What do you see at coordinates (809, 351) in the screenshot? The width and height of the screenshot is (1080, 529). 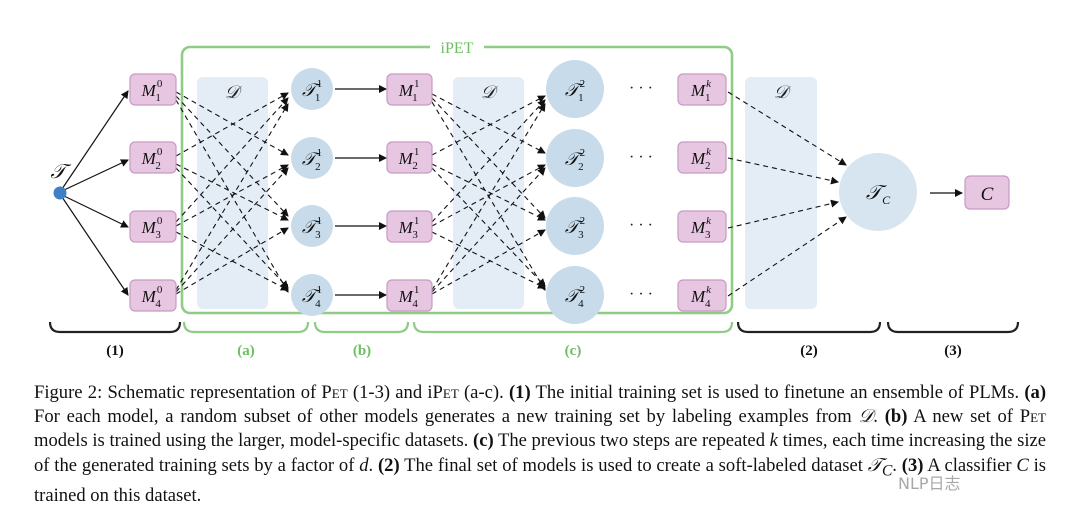 I see `stage-label-2: (2)` at bounding box center [809, 351].